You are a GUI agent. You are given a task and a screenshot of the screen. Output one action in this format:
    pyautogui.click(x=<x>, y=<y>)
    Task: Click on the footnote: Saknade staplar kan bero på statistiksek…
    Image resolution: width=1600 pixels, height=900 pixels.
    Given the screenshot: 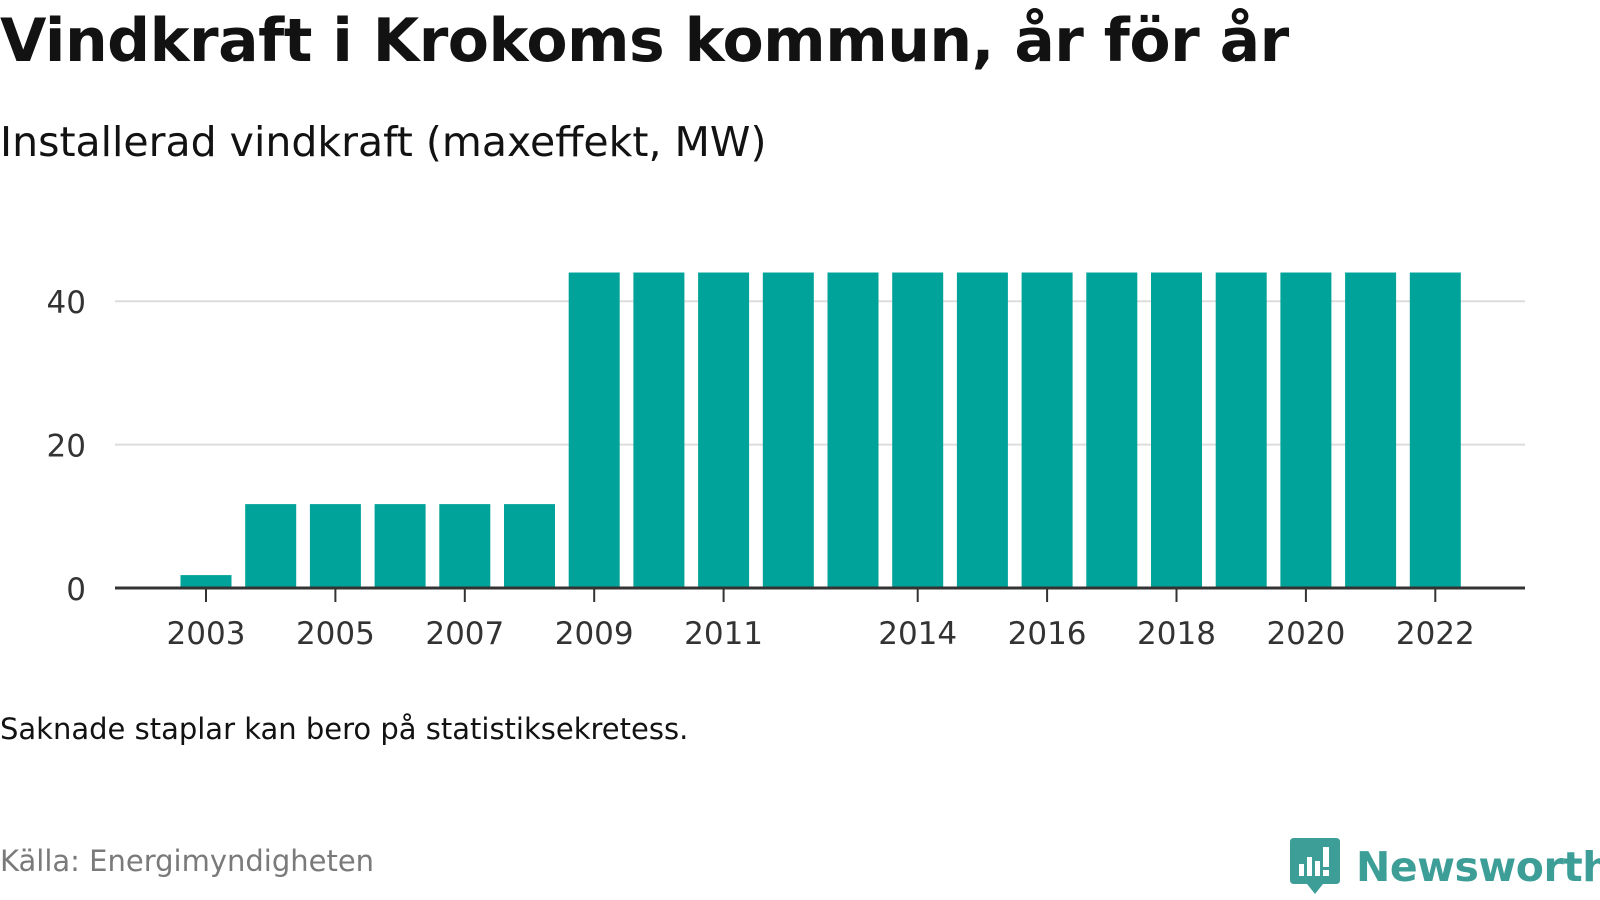 What is the action you would take?
    pyautogui.click(x=344, y=729)
    